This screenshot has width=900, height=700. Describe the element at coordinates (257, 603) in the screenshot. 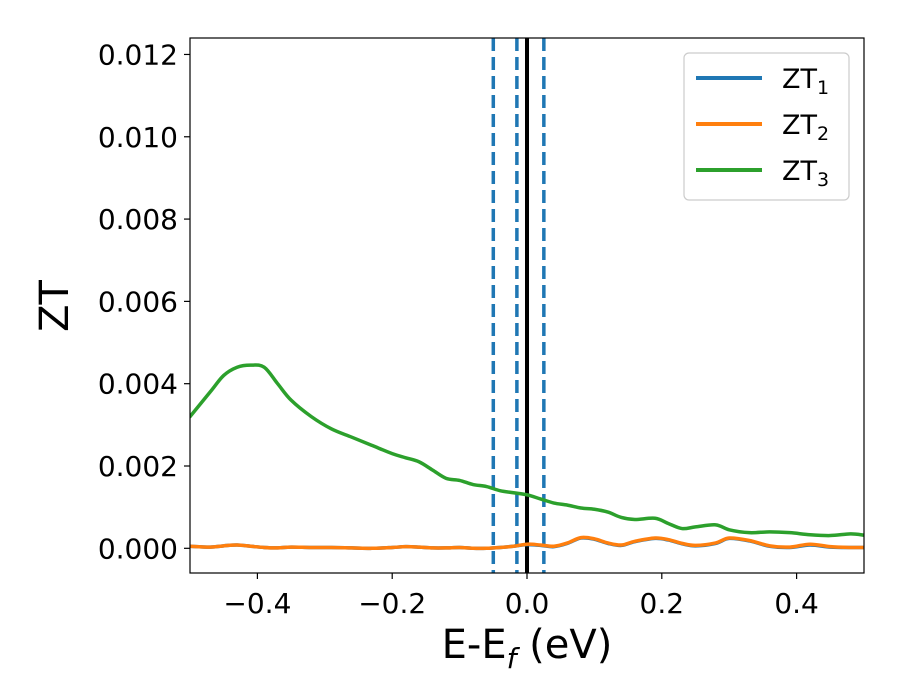

I see `x-tick-label: −0.4` at that location.